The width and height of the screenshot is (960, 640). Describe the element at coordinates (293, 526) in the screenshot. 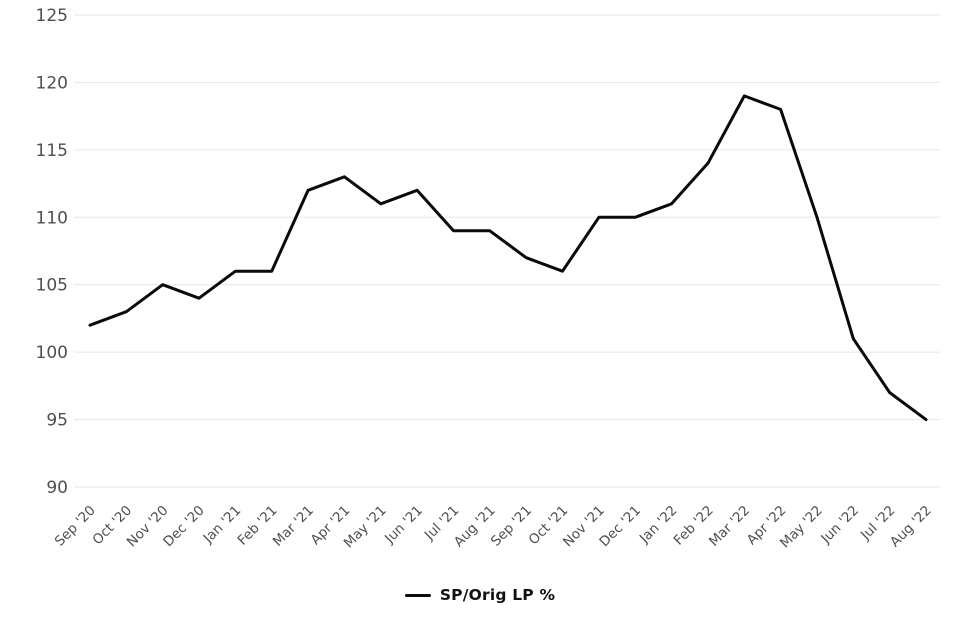

I see `x-axis-tick-label: Mar '21` at that location.